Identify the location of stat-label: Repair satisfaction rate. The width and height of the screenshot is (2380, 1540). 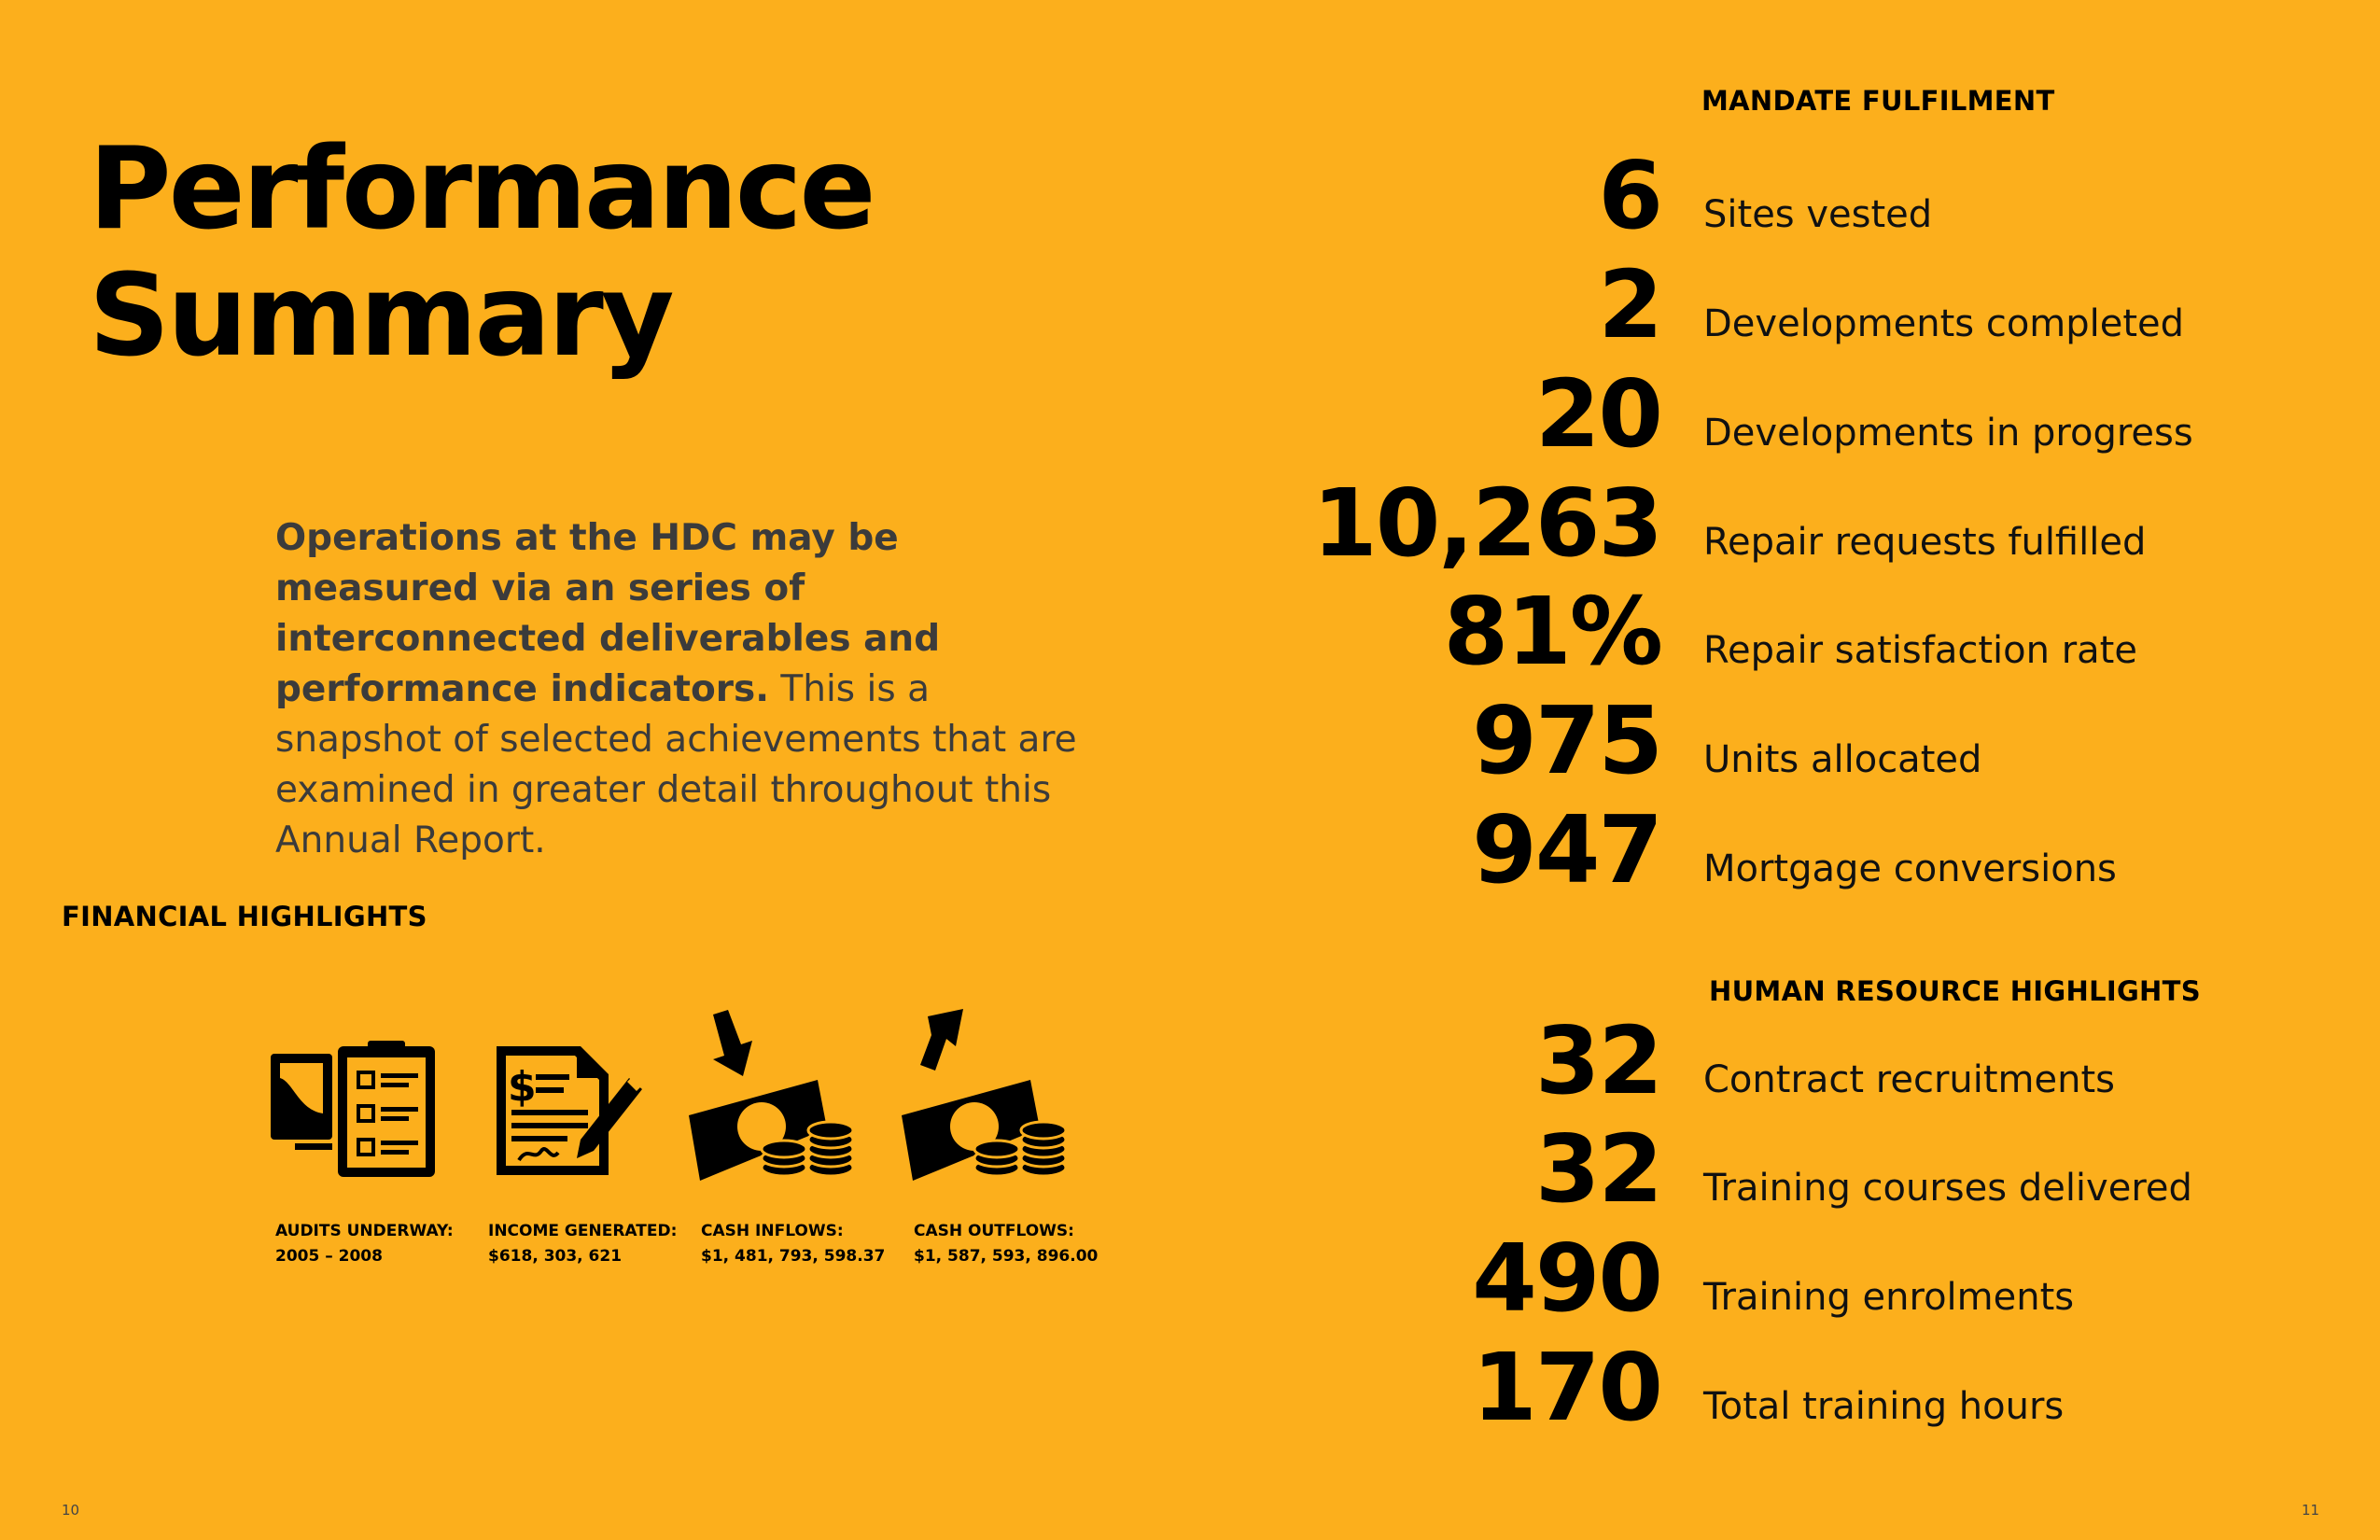
(1920, 650).